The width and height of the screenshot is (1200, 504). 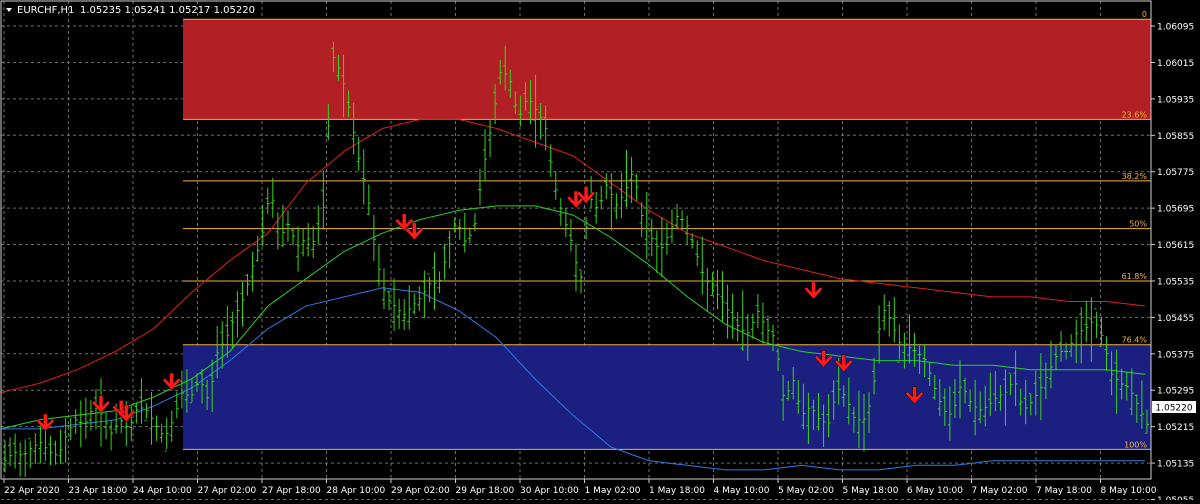 What do you see at coordinates (935, 491) in the screenshot?
I see `x-tick-label: 6 May 10:00` at bounding box center [935, 491].